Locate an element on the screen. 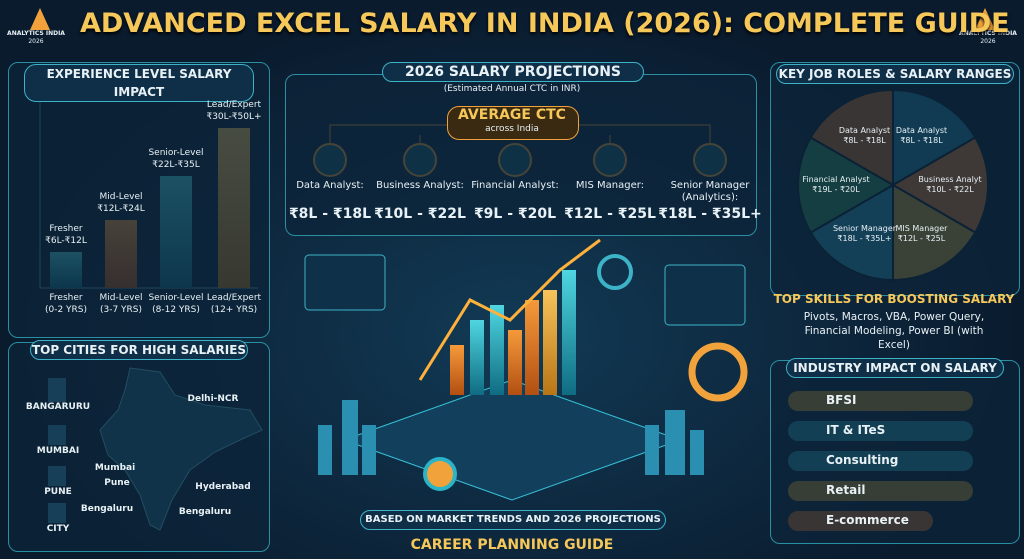  map-label: Pune is located at coordinates (117, 483).